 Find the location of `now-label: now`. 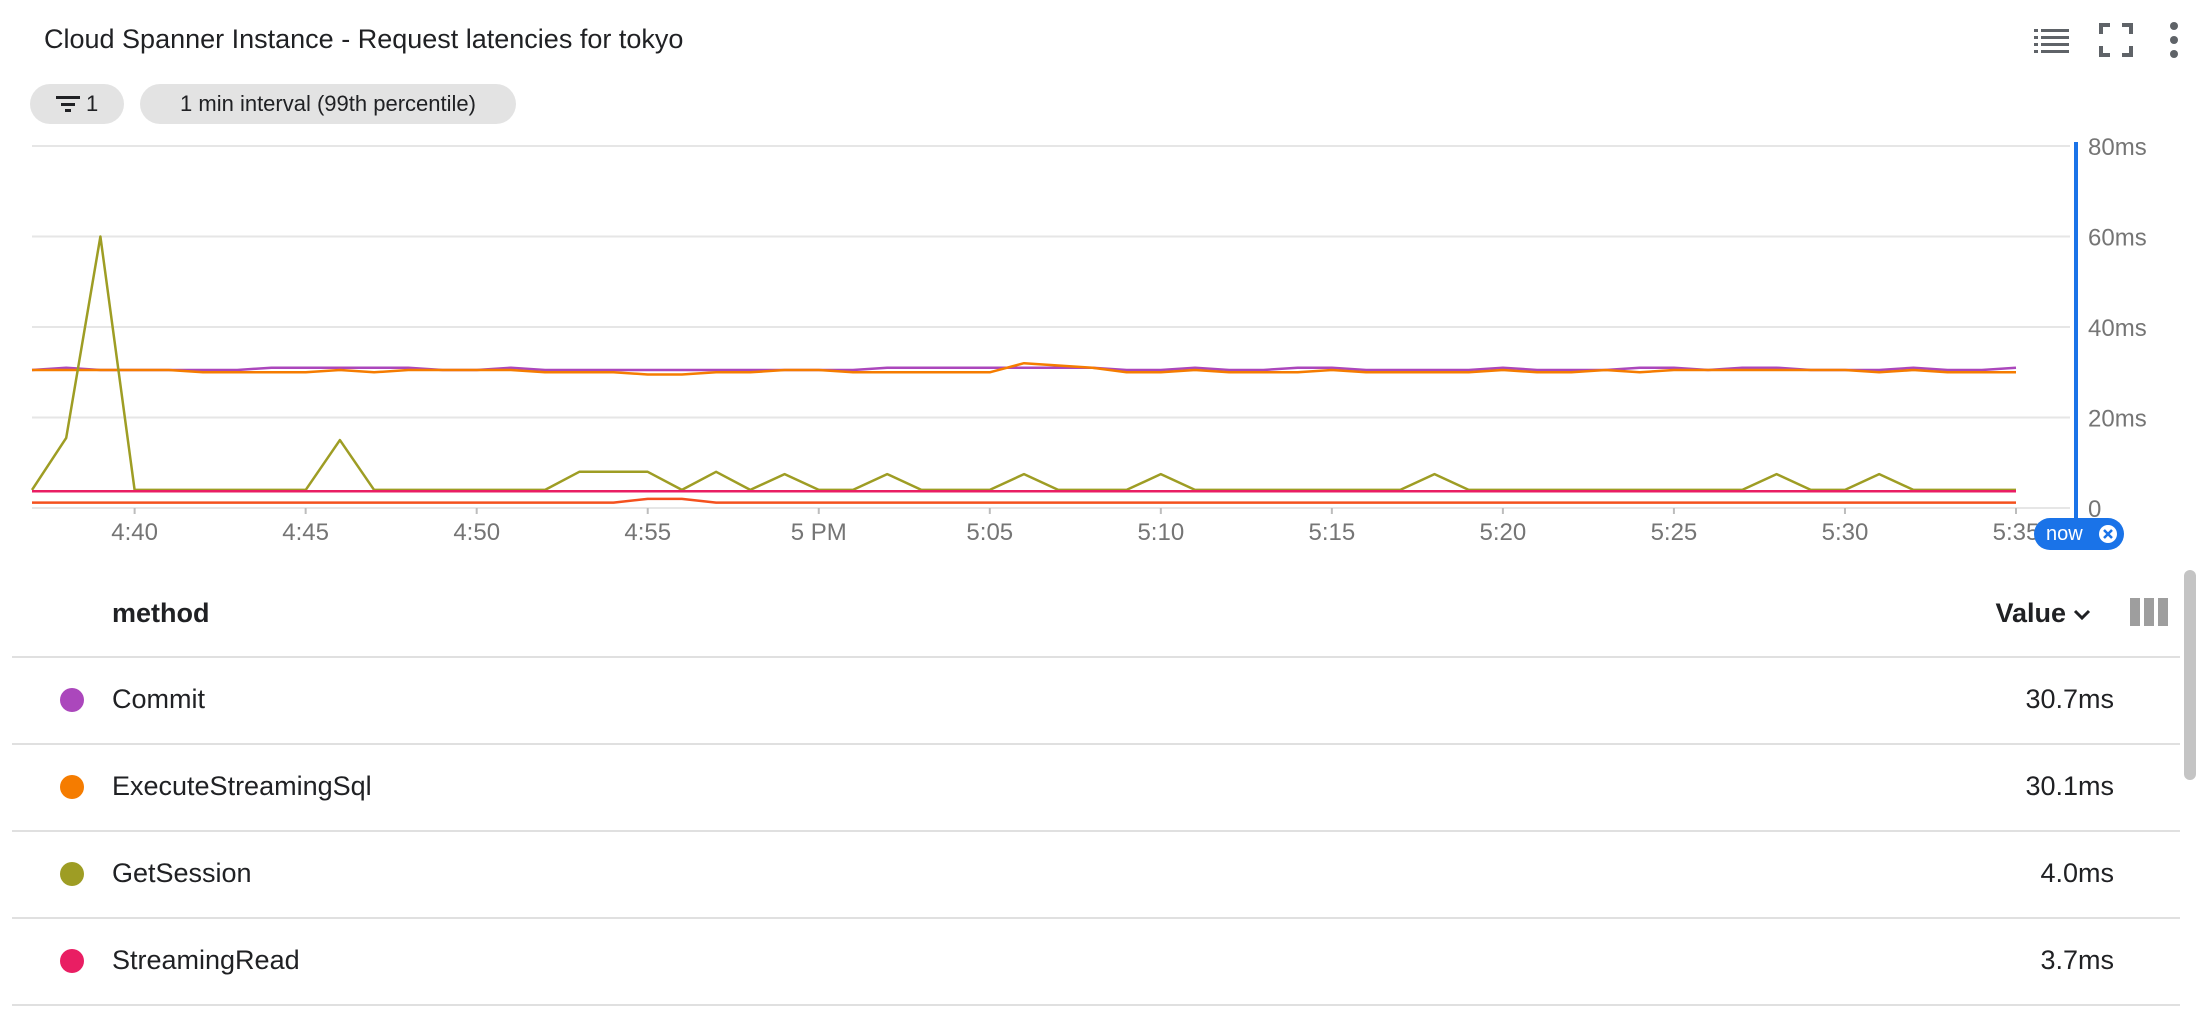

now-label: now is located at coordinates (2064, 534).